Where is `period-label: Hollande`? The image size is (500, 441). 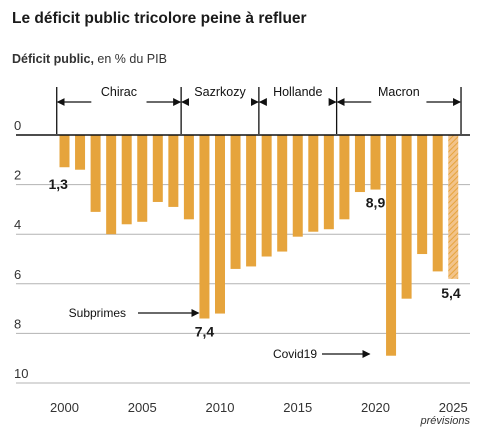
period-label: Hollande is located at coordinates (297, 92).